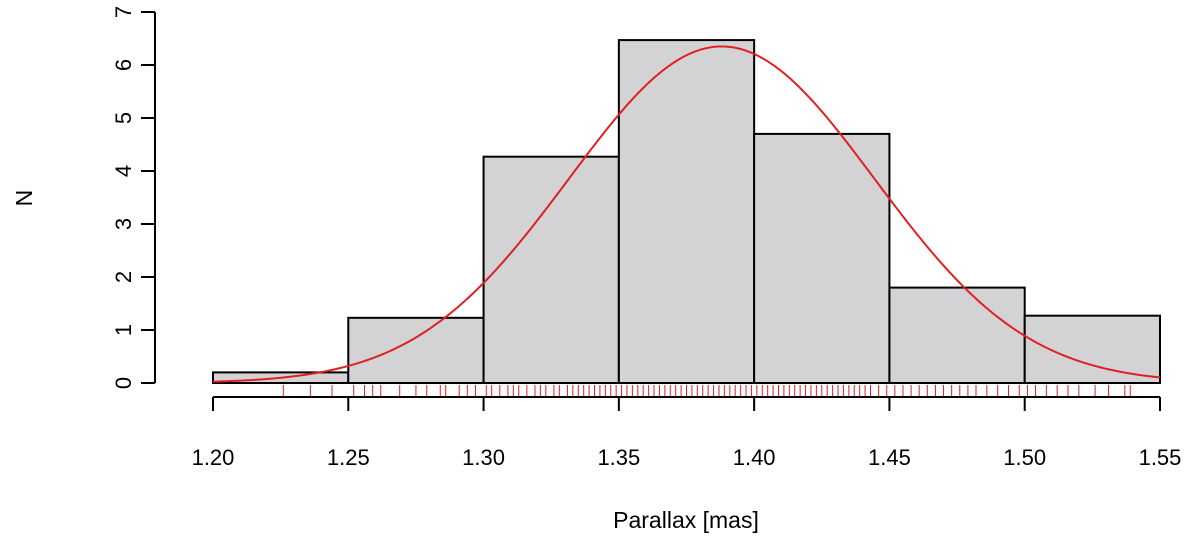 This screenshot has height=542, width=1200. I want to click on rug-marks, so click(706, 391).